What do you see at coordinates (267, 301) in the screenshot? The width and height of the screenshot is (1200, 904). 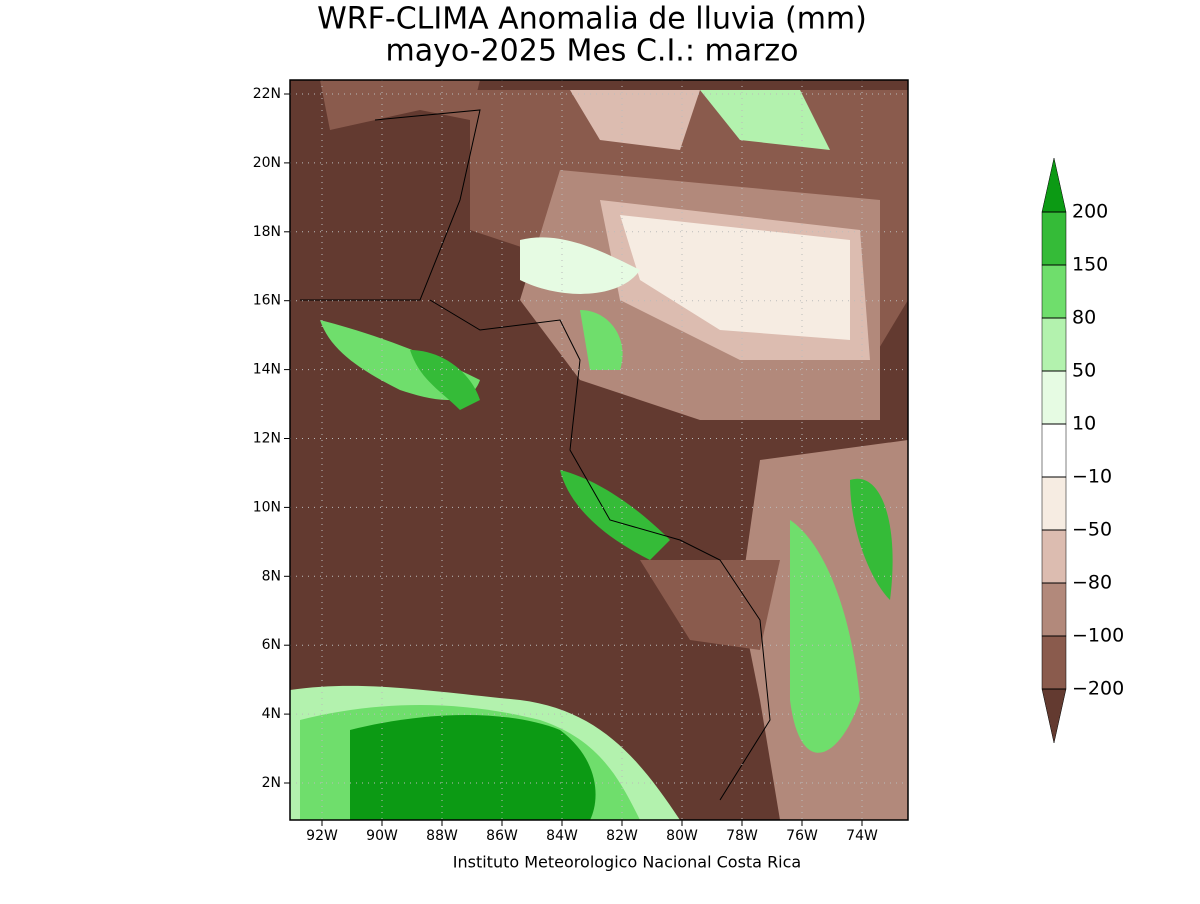 I see `lat-label: 16N` at bounding box center [267, 301].